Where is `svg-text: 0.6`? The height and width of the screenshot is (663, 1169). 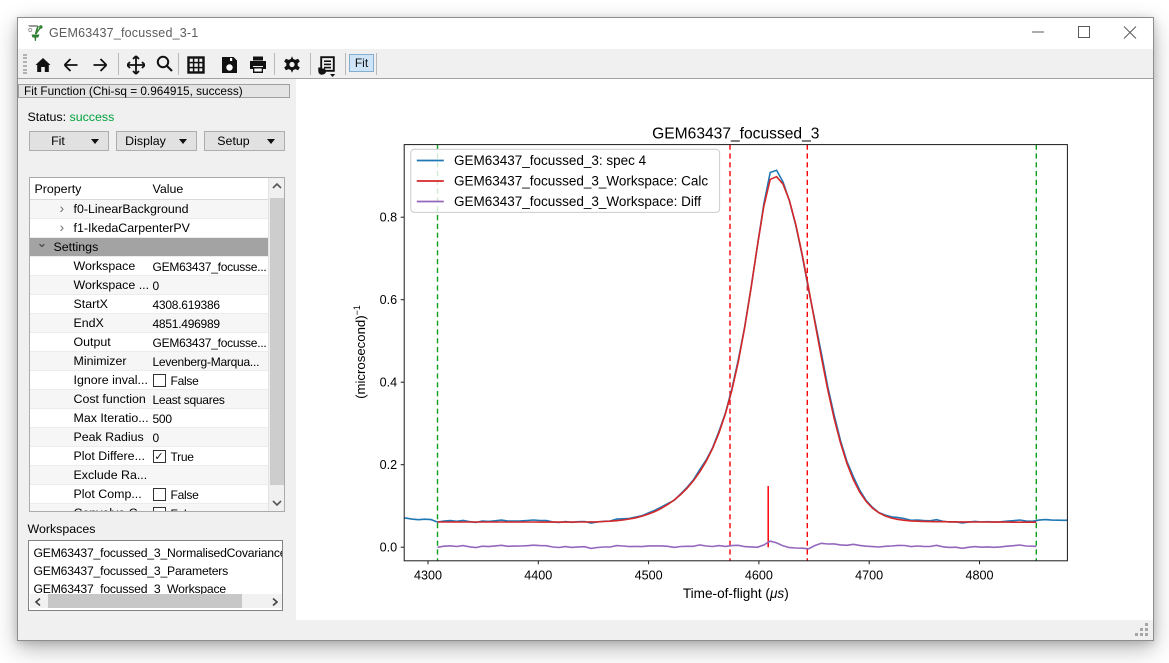 svg-text: 0.6 is located at coordinates (389, 300).